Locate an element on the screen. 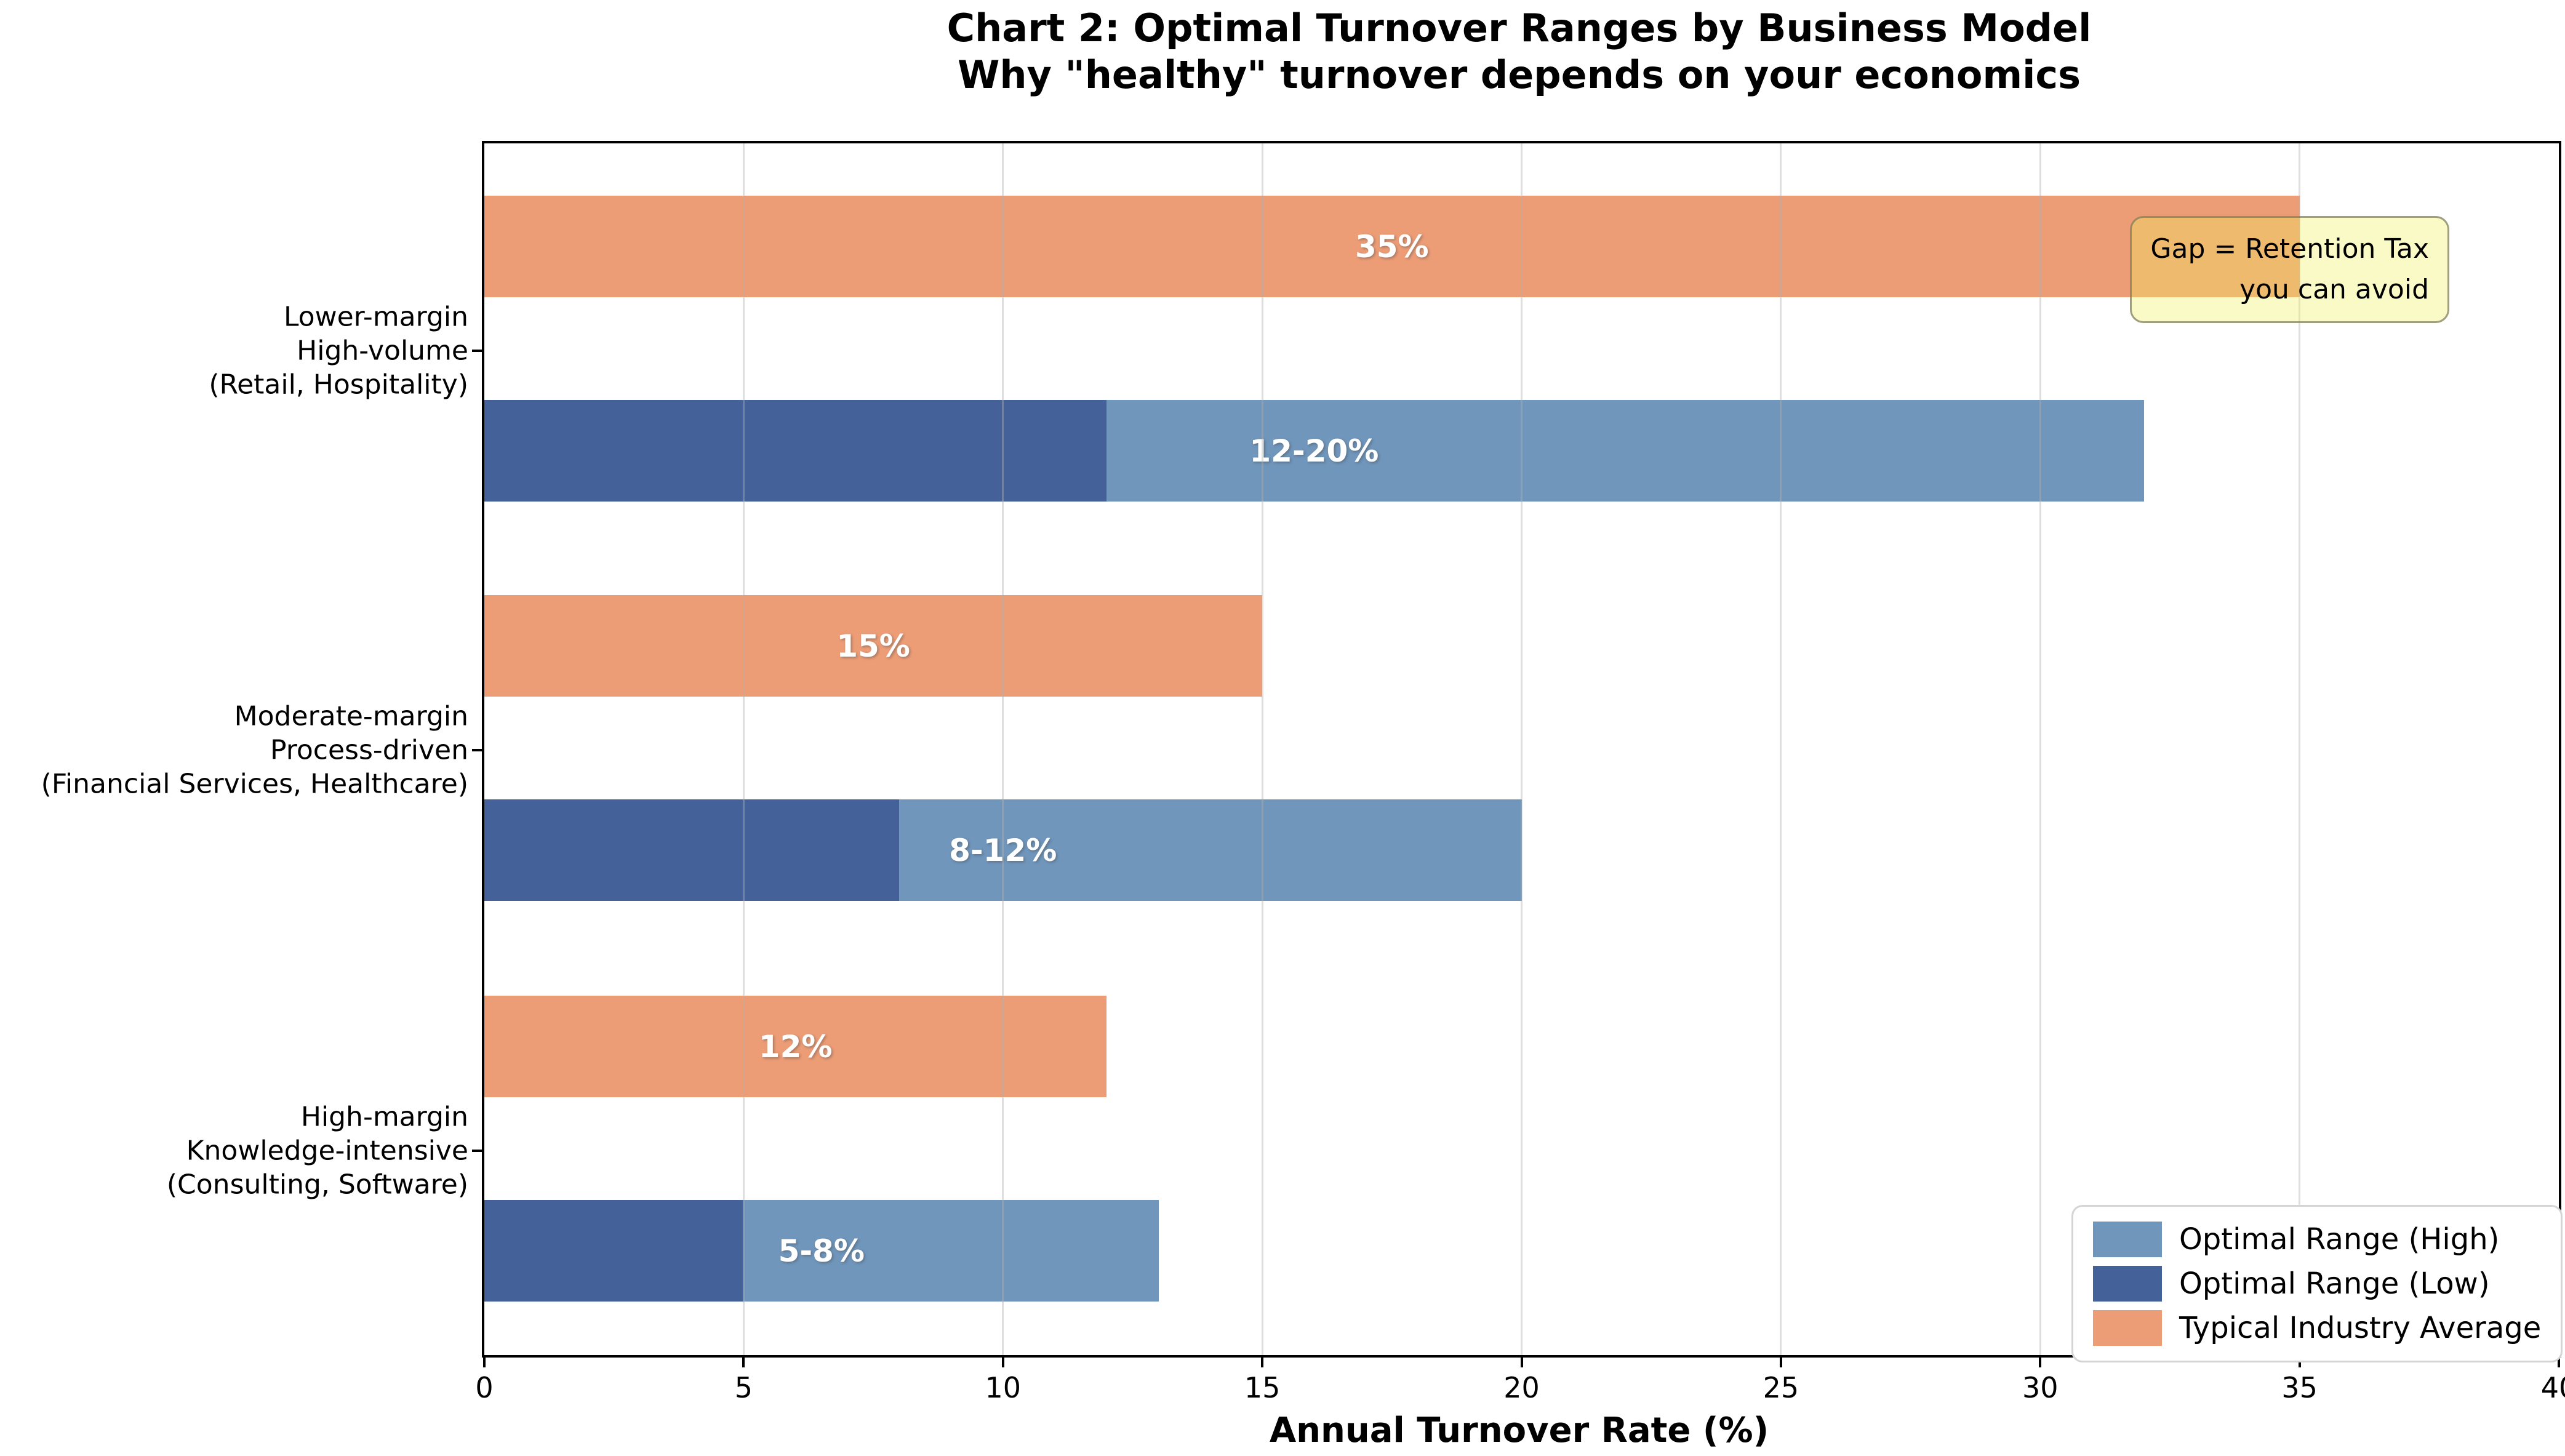 The width and height of the screenshot is (2565, 1456). bar-industry-average: 15% is located at coordinates (873, 646).